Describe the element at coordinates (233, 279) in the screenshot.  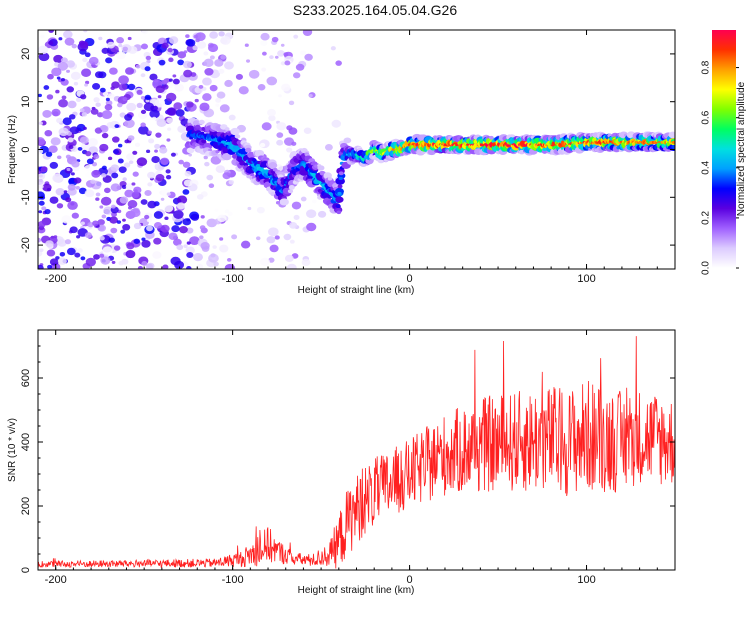
I see `x-tick-label: -100` at that location.